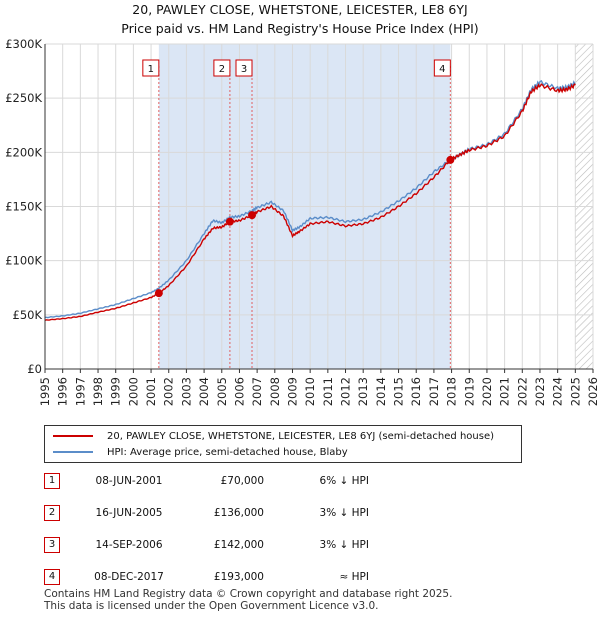 The width and height of the screenshot is (600, 620). I want to click on y-tick-label: £50K, so click(28, 315).